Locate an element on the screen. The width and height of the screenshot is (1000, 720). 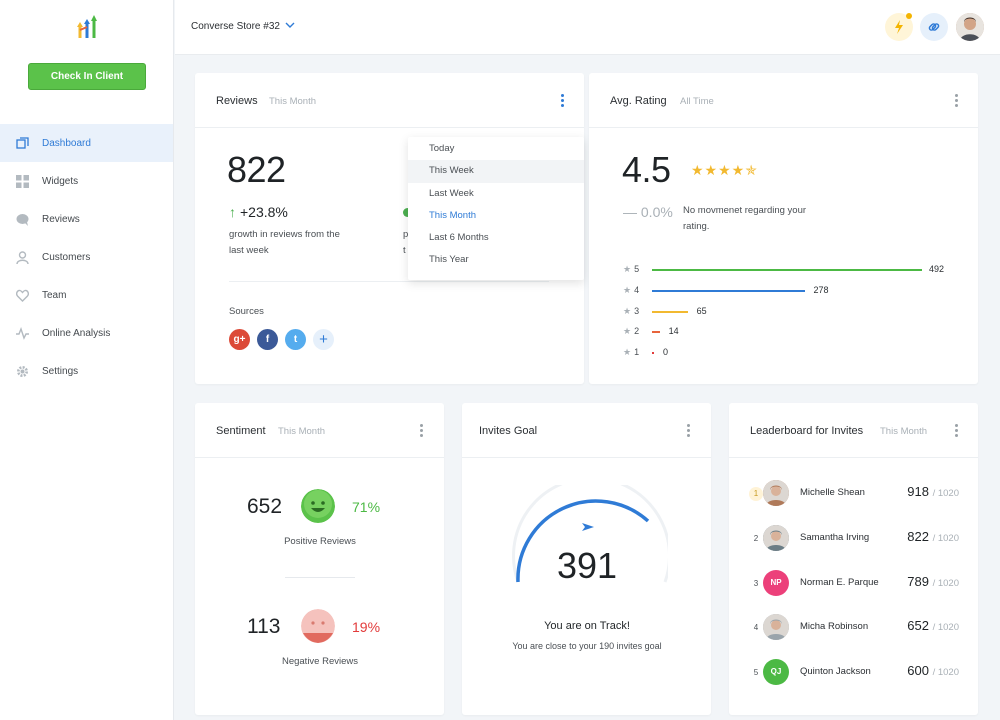
score-value: 918 is located at coordinates (918, 491).